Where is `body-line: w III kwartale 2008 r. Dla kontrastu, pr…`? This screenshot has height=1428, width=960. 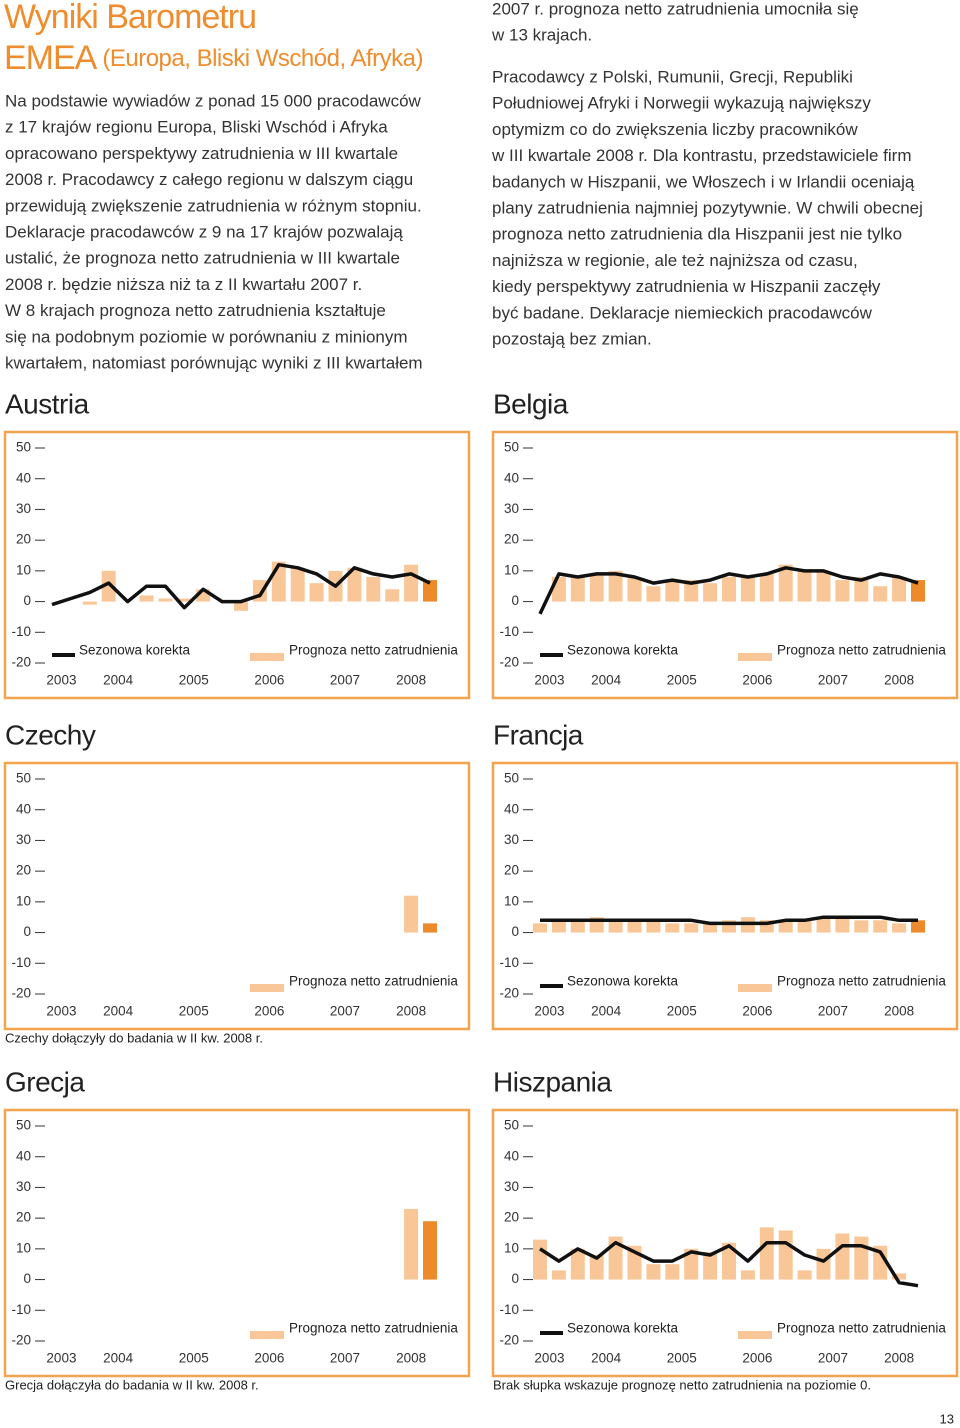 body-line: w III kwartale 2008 r. Dla kontrastu, pr… is located at coordinates (701, 155).